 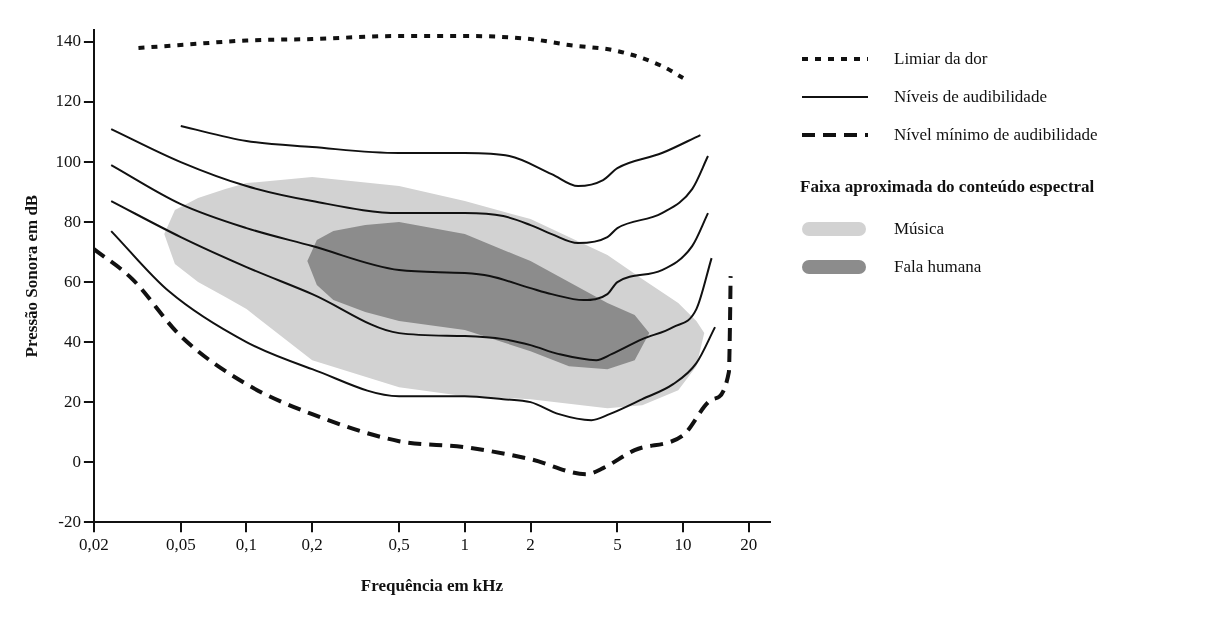 I want to click on legend-label: Limiar da dor, so click(x=941, y=59).